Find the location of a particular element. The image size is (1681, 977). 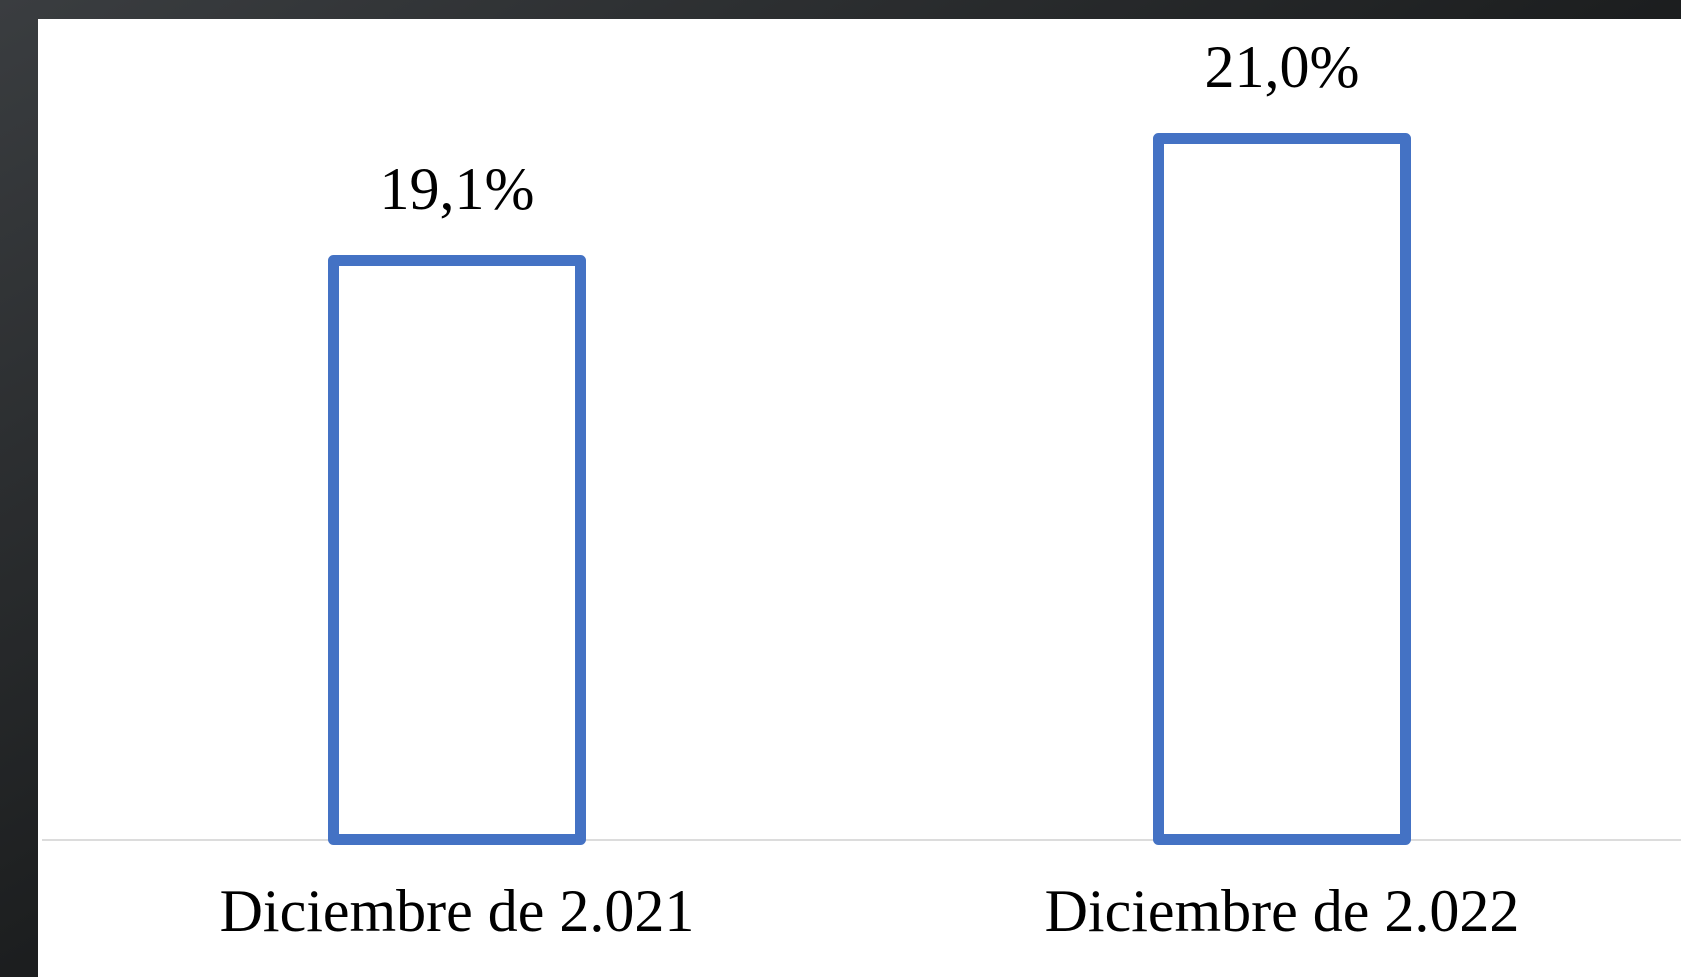

x-tick-label: Diciembre de 2.021 is located at coordinates (457, 911).